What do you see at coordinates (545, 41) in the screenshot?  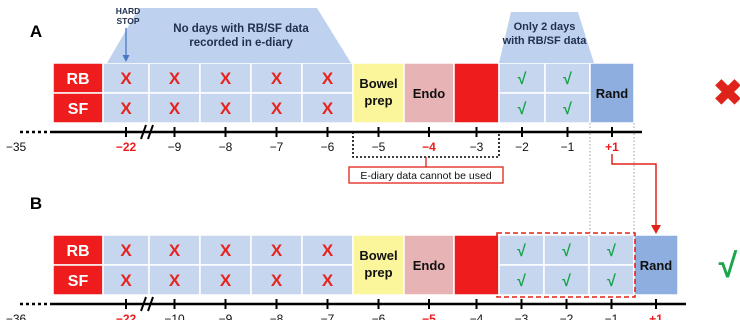 I see `callout-two-days-line2: with RB/SF data` at bounding box center [545, 41].